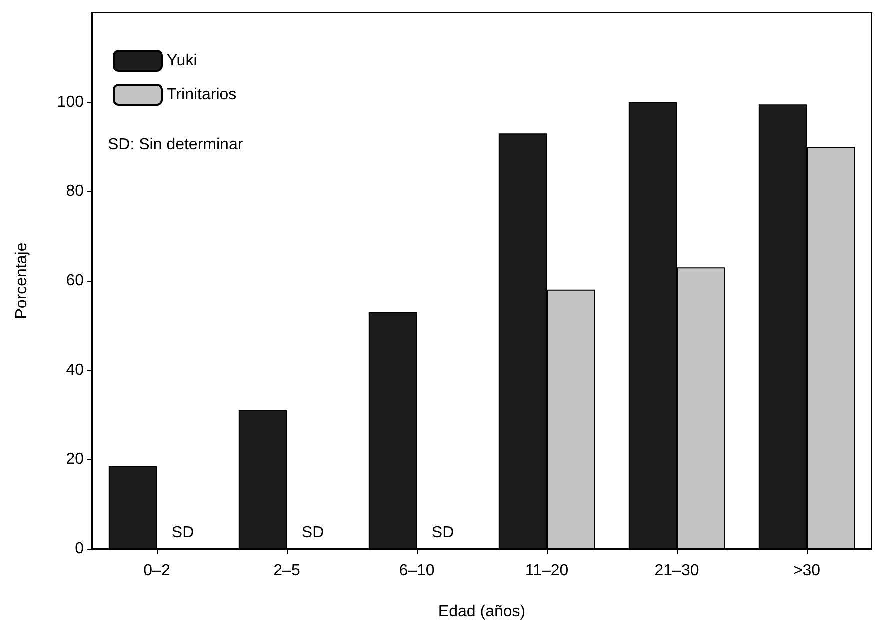 The image size is (875, 632). Describe the element at coordinates (176, 145) in the screenshot. I see `annotation: SD: Sin determinar` at that location.